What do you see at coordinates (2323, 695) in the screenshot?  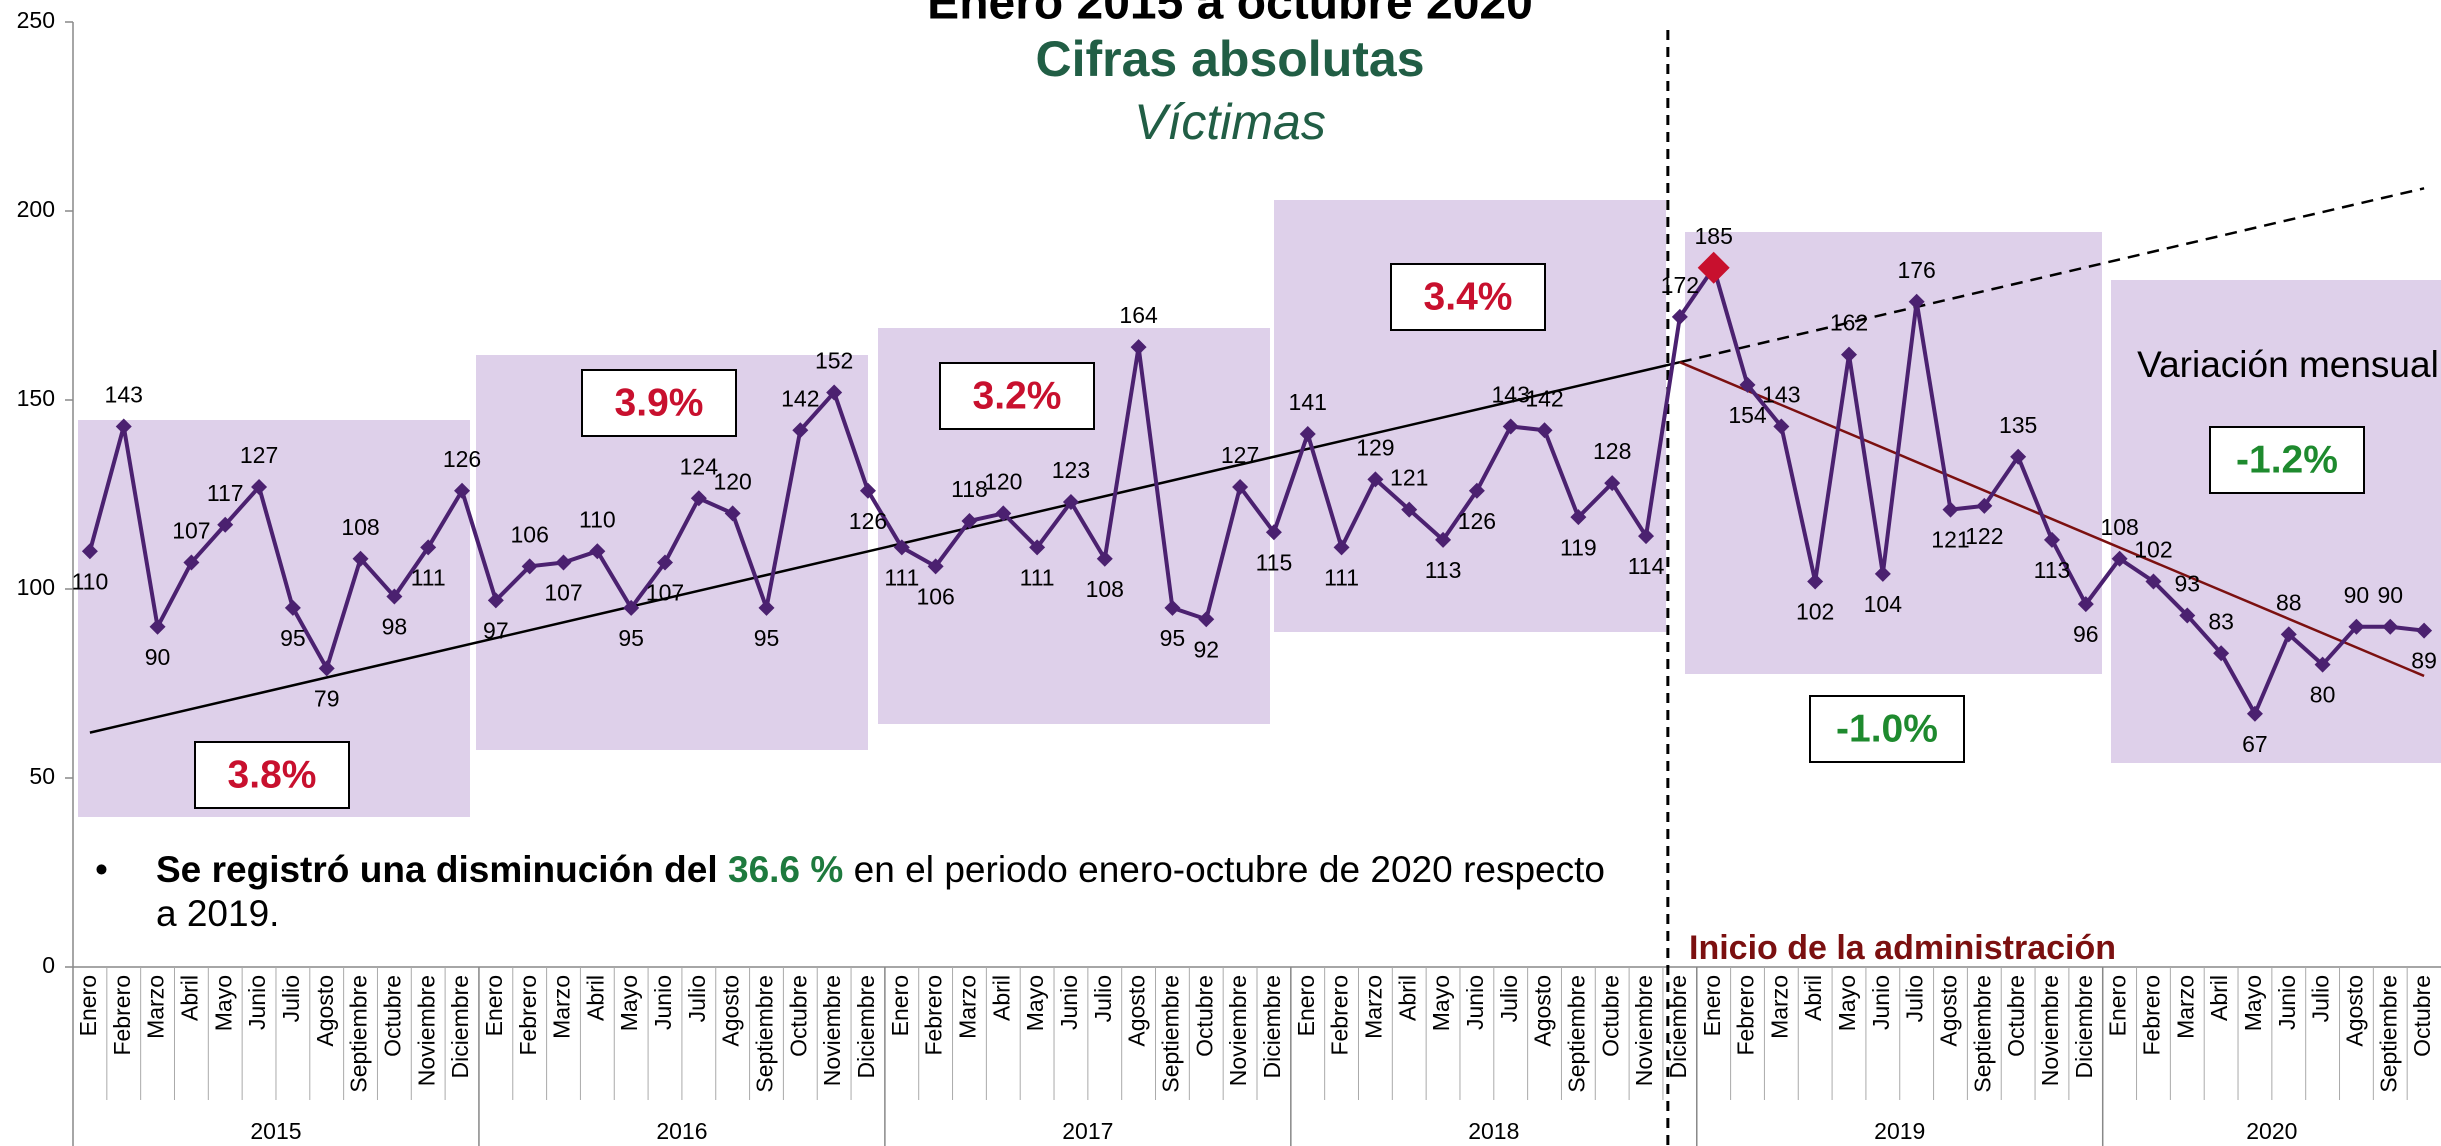 I see `data-label: 80` at bounding box center [2323, 695].